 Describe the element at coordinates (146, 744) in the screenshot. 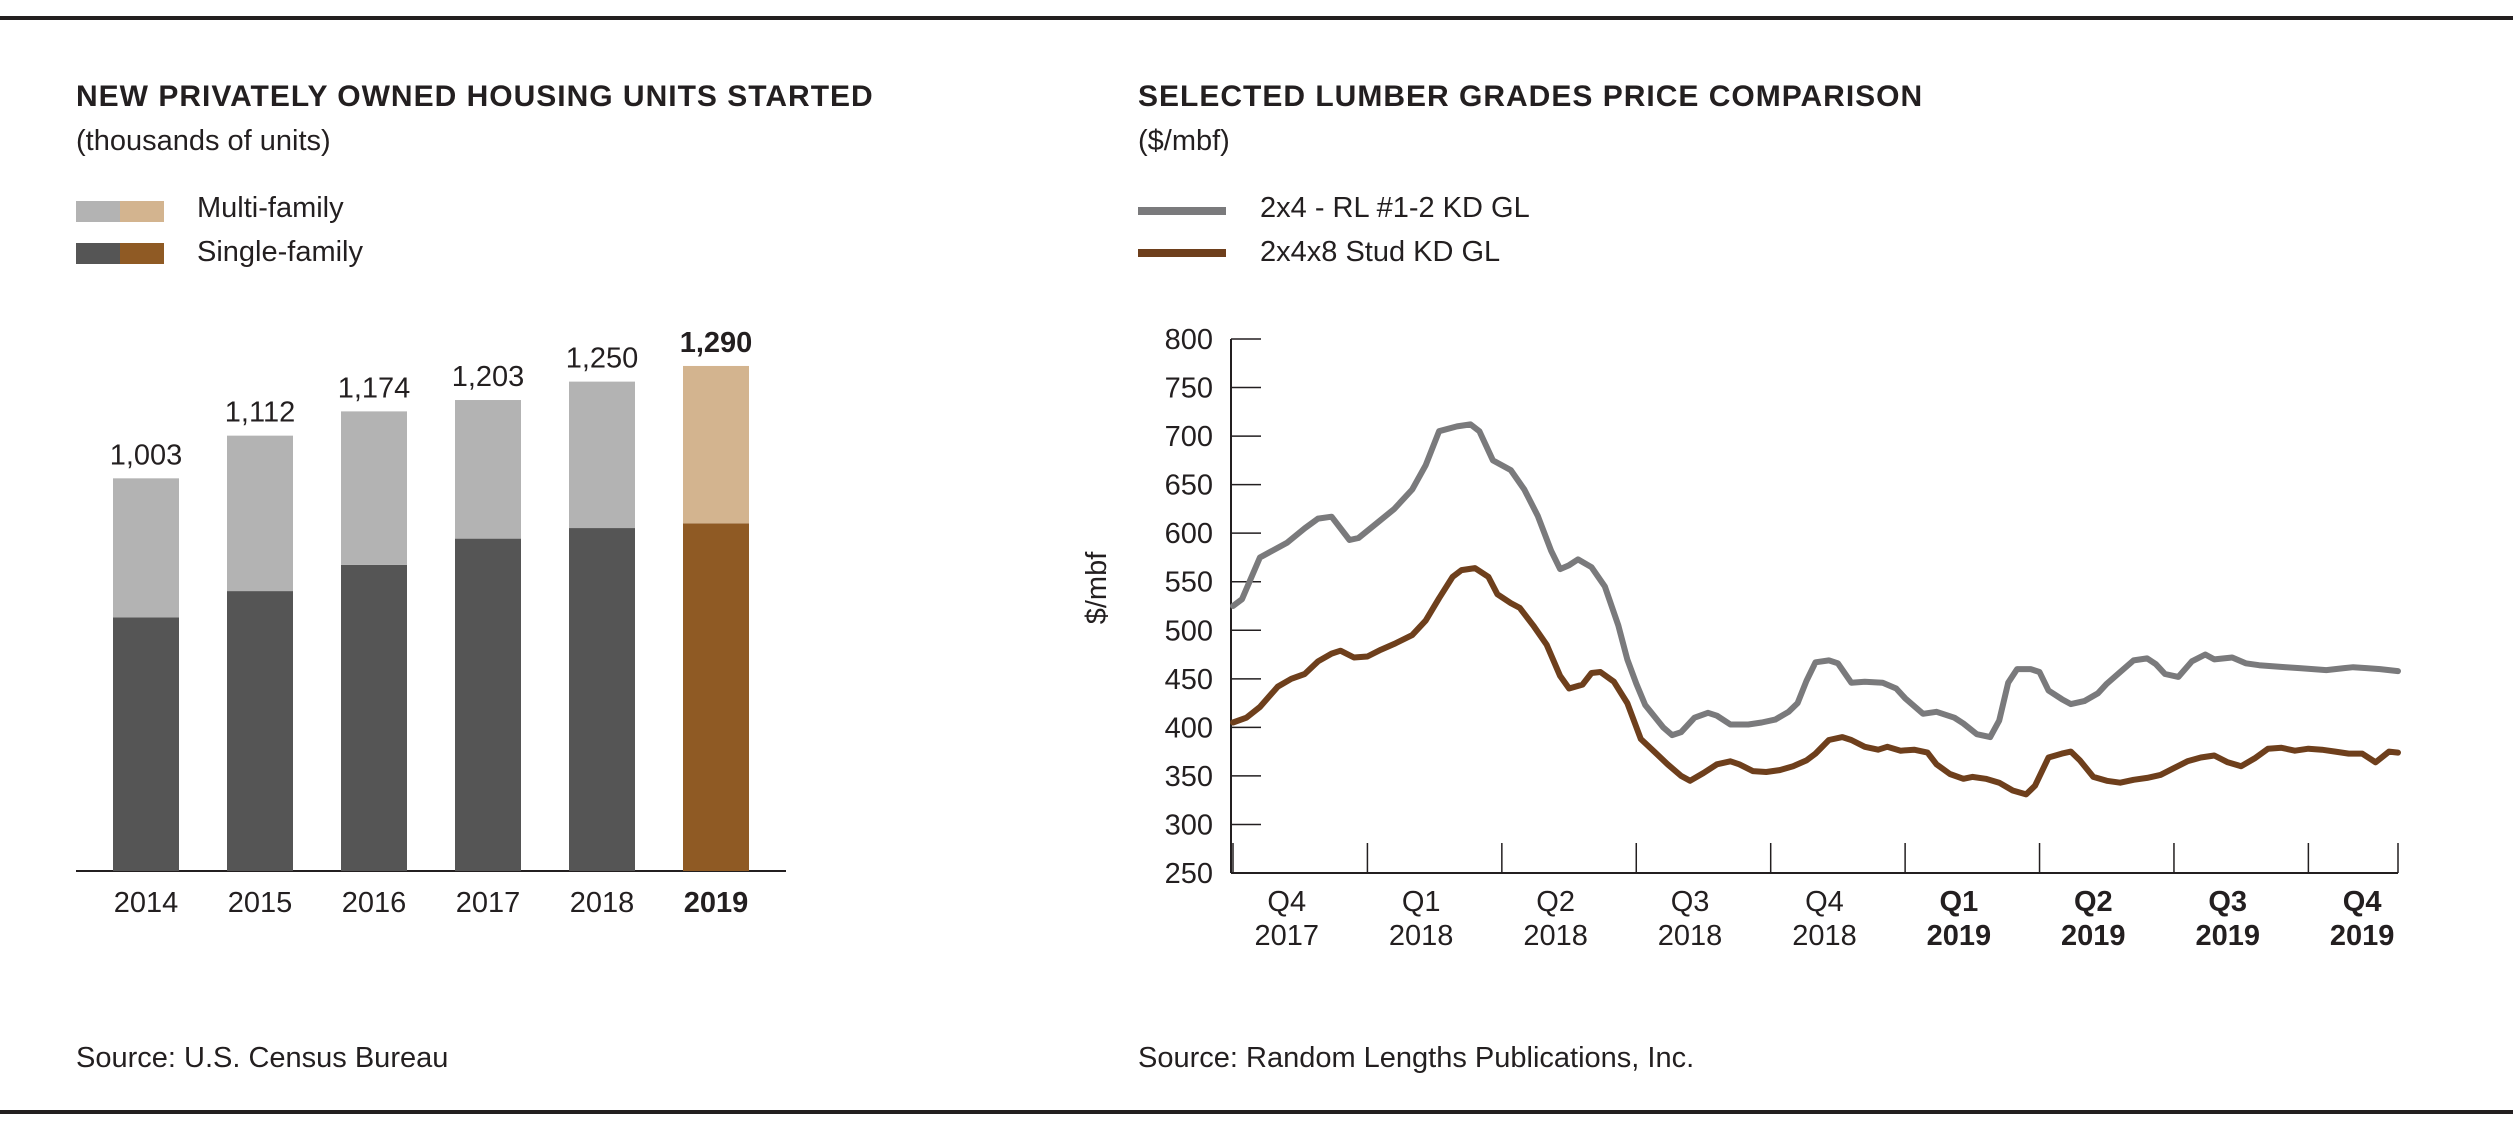

I see `bar-single-family-2014` at that location.